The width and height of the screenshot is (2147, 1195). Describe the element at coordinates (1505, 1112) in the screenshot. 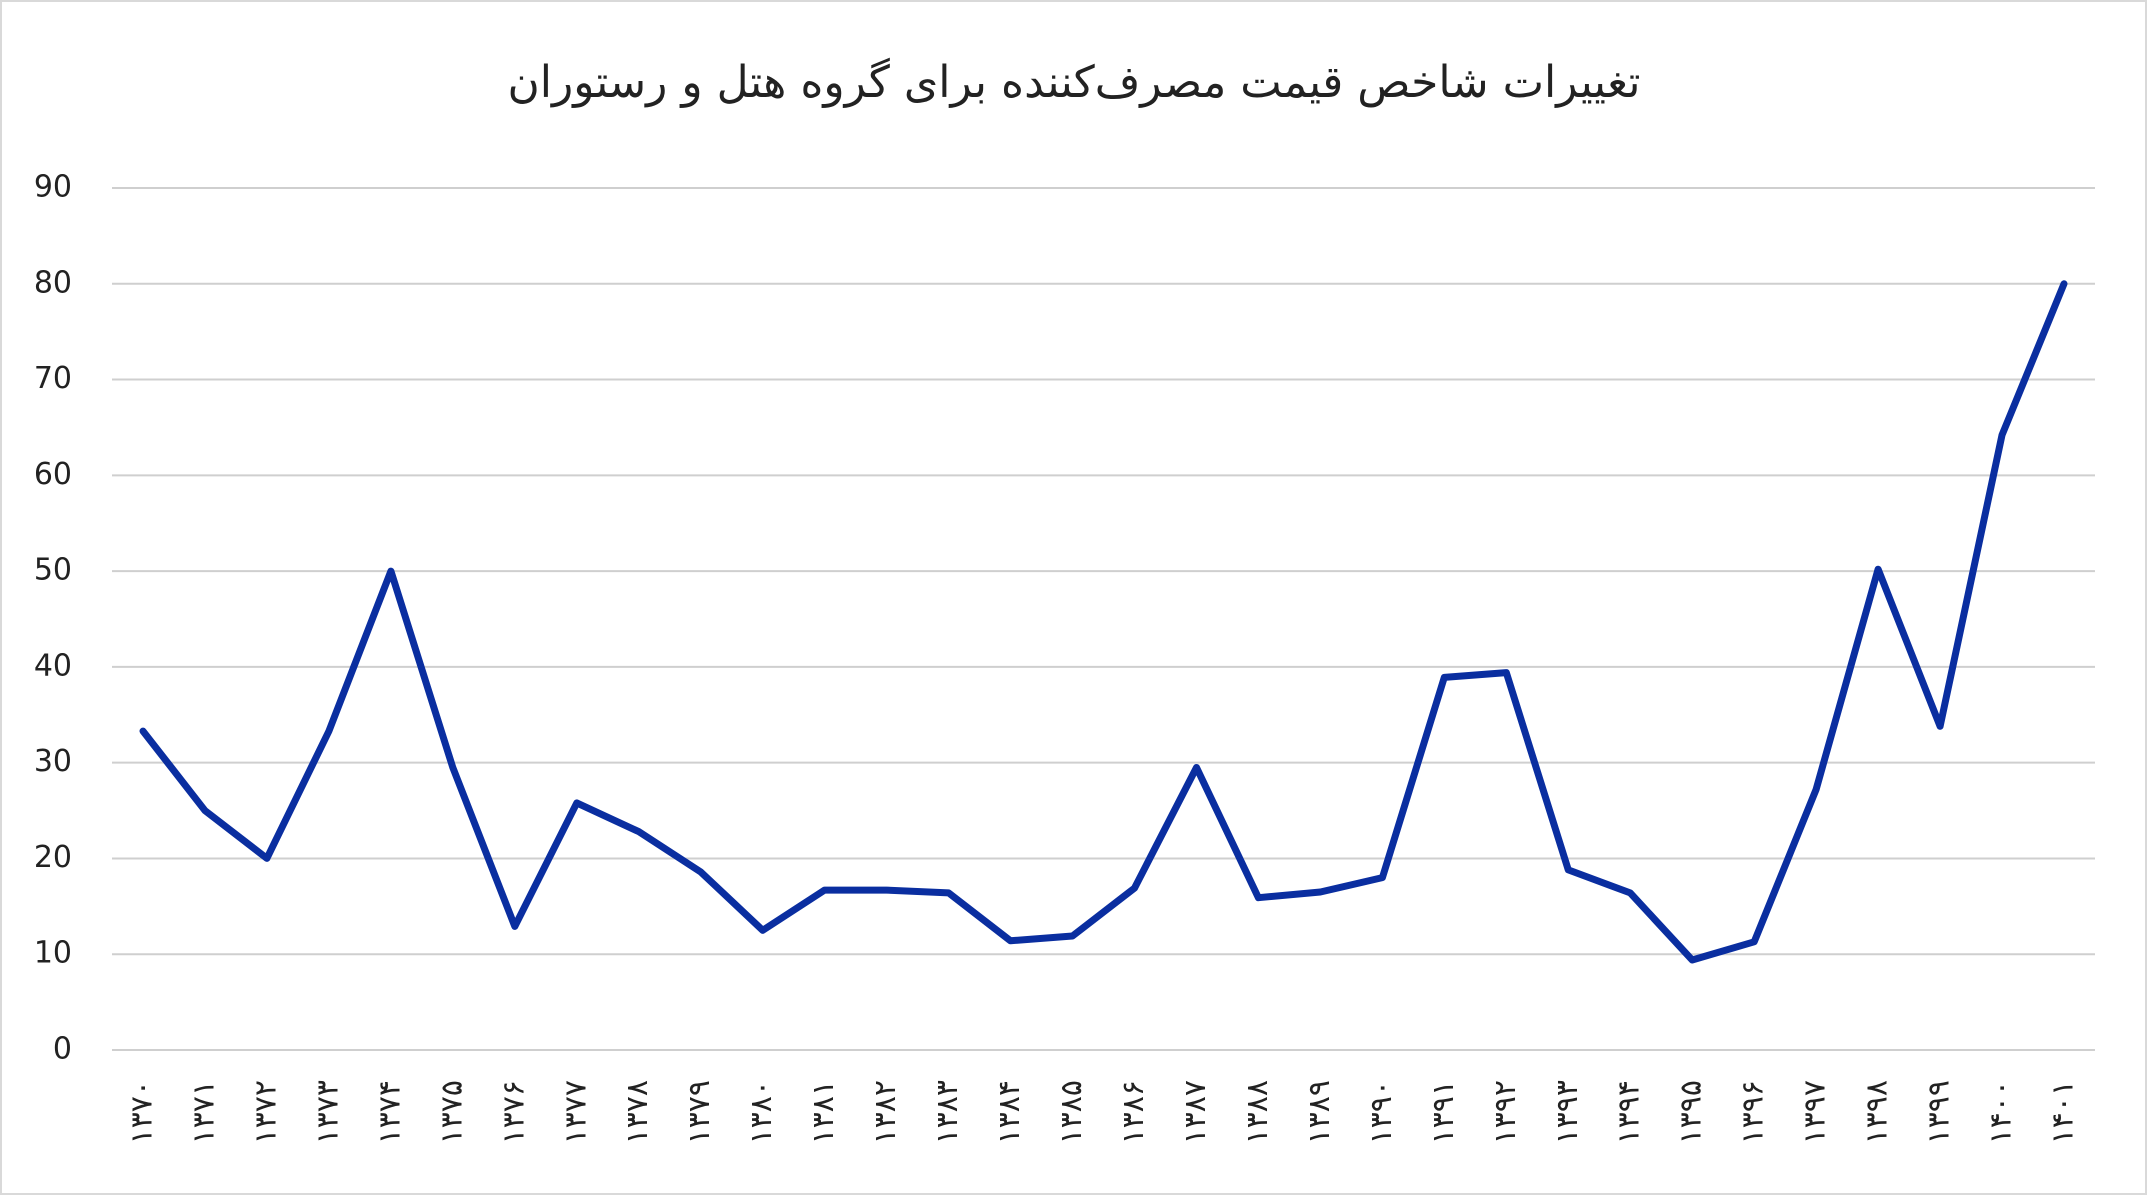

I see `x-tick-label: ۱۳۹۲` at that location.